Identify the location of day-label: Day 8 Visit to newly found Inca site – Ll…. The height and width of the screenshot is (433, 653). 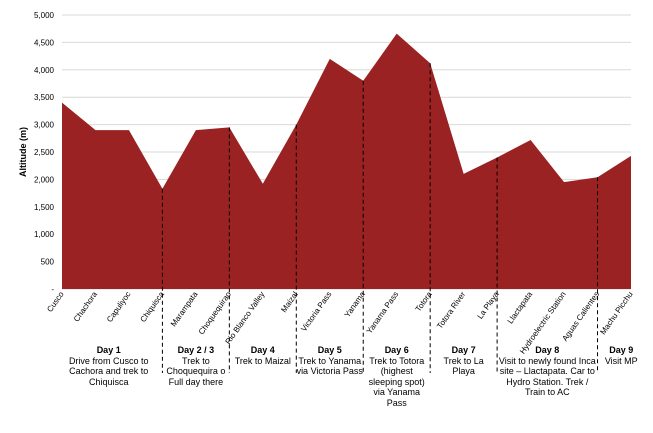
(547, 371).